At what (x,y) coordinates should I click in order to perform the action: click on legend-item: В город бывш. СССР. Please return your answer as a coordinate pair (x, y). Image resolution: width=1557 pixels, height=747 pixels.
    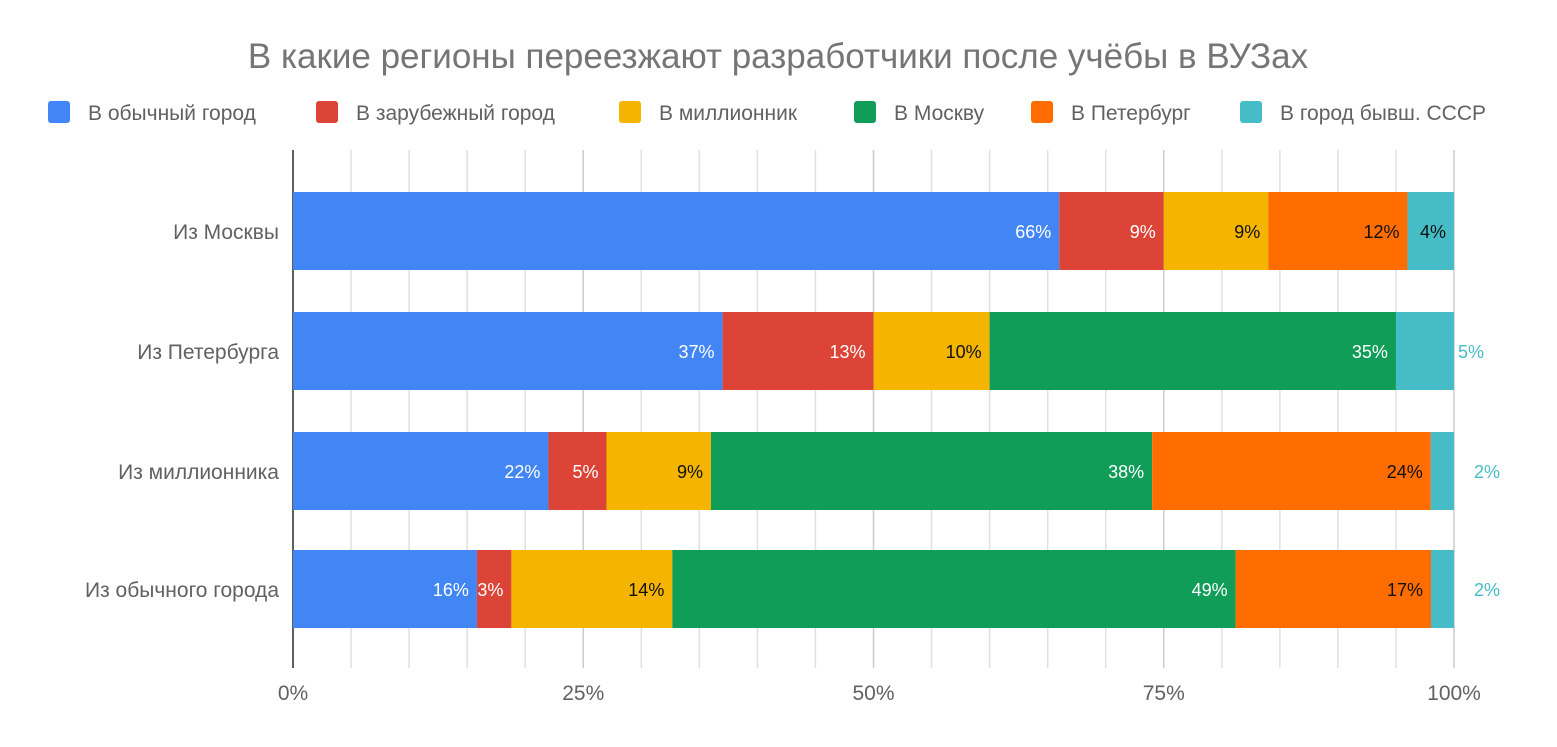
    Looking at the image, I should click on (1363, 113).